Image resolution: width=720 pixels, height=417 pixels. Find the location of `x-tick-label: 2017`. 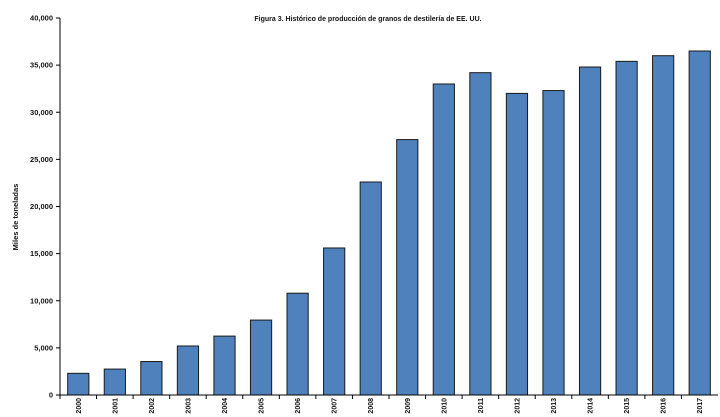

x-tick-label: 2017 is located at coordinates (700, 406).